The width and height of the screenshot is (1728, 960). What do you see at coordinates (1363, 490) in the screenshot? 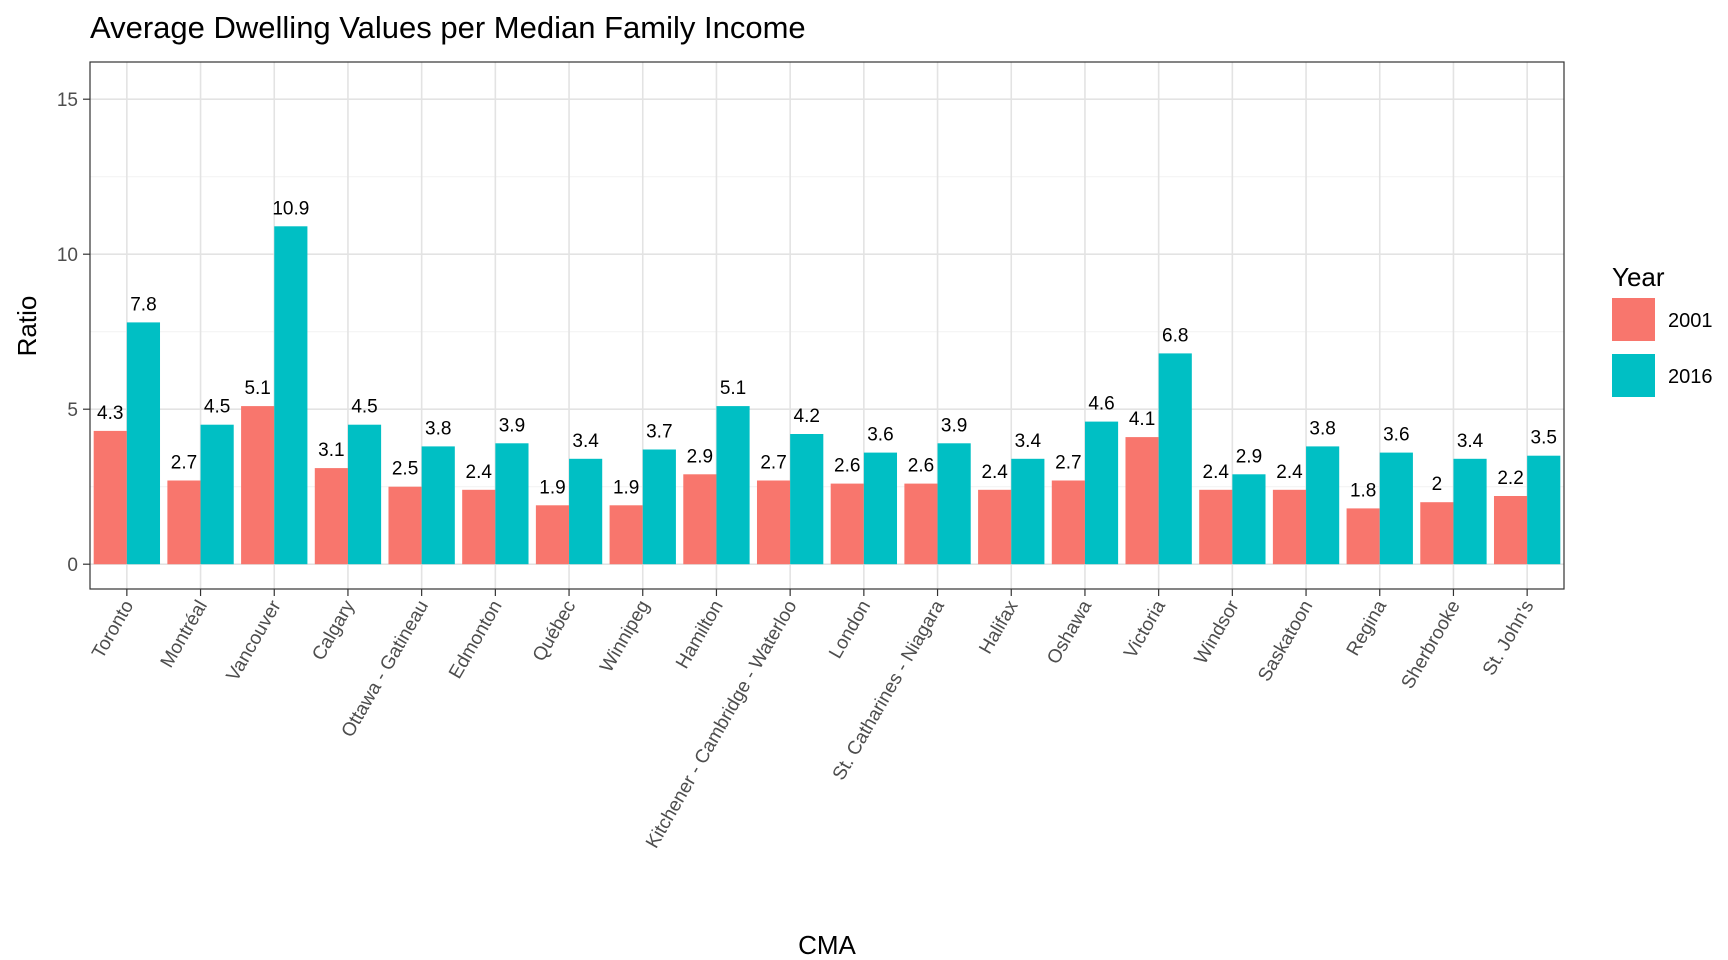
I see `value-label-2001: 1.8` at bounding box center [1363, 490].